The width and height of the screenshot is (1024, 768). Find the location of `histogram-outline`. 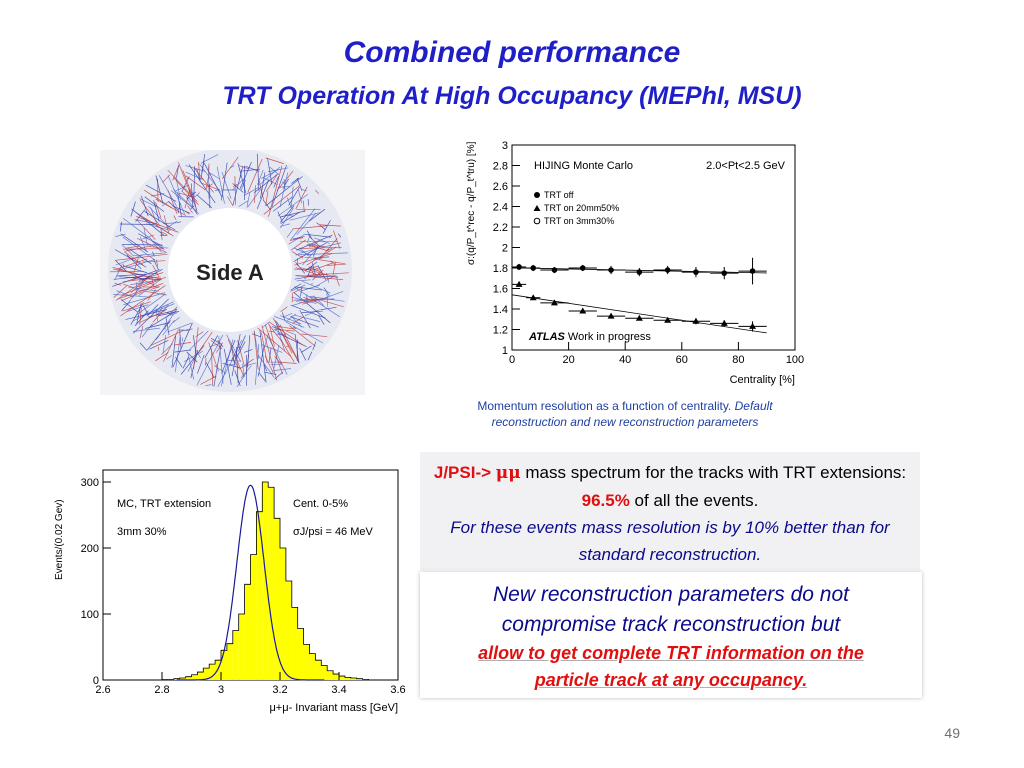

histogram-outline is located at coordinates (265, 580).